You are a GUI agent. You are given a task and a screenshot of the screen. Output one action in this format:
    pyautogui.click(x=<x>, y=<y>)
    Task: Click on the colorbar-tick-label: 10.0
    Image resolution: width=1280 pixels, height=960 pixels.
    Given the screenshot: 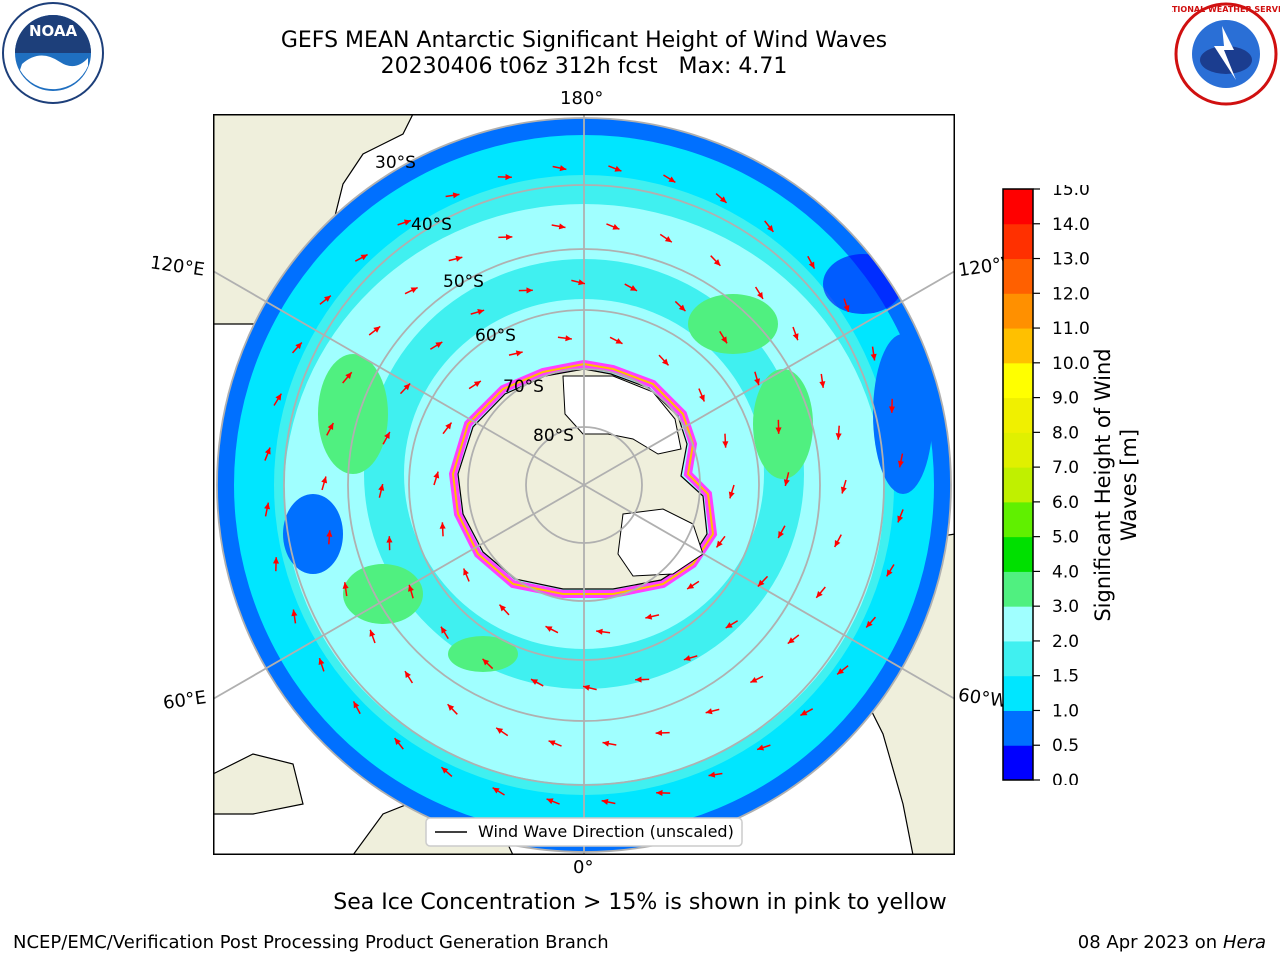 What is the action you would take?
    pyautogui.click(x=1071, y=364)
    